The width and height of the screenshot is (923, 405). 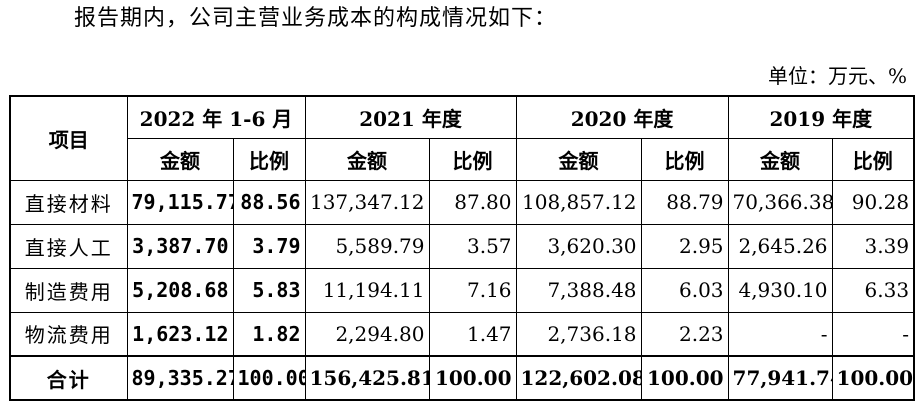 What do you see at coordinates (873, 290) in the screenshot?
I see `ratio-cell: 6.33` at bounding box center [873, 290].